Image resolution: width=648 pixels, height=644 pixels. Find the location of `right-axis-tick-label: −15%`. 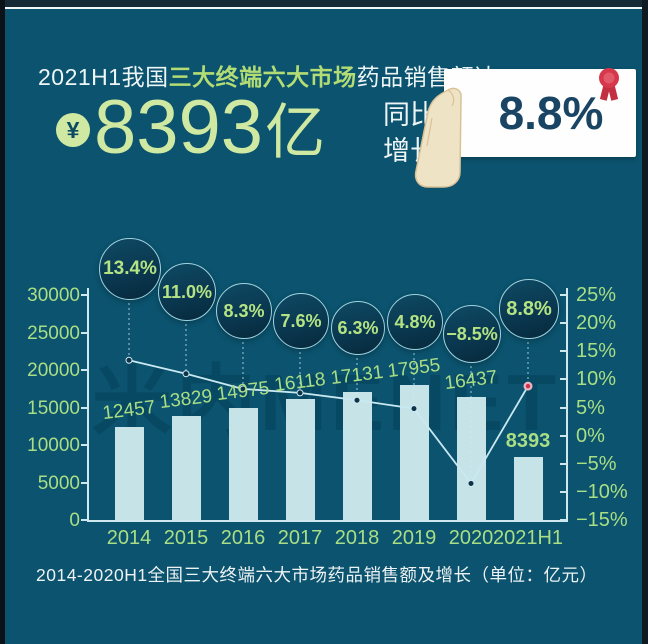

right-axis-tick-label: −15% is located at coordinates (602, 520).